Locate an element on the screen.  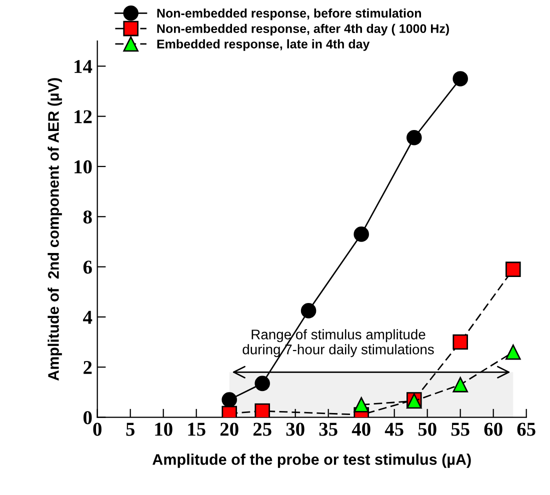
y-axis-title: Amplitude of 2nd component of AER (µV) is located at coordinates (55, 229).